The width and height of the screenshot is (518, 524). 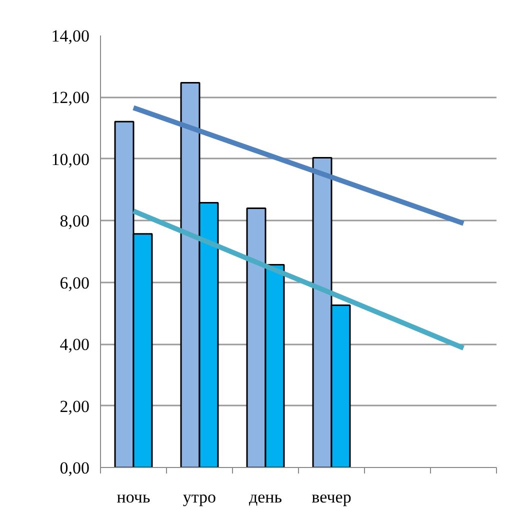 I want to click on y-tick-label: 8,00, so click(x=75, y=221).